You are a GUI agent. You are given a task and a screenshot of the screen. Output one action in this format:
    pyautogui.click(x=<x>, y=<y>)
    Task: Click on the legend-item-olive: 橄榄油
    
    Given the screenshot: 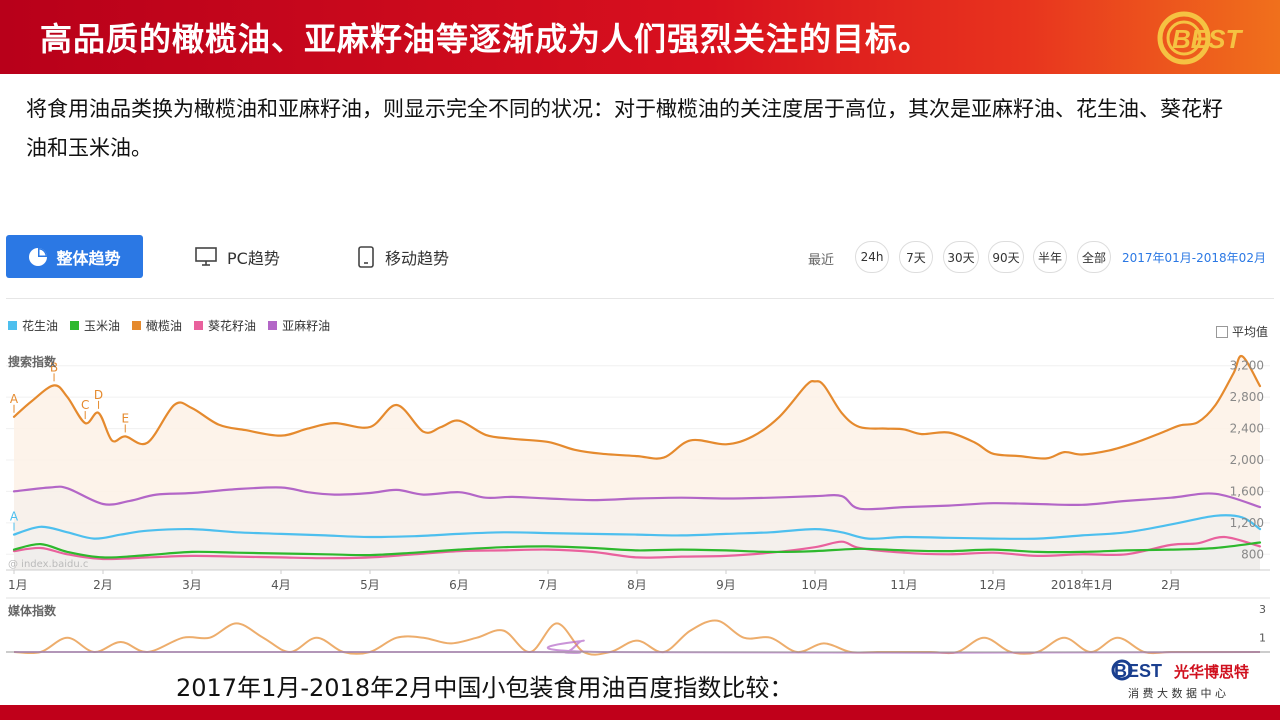 What is the action you would take?
    pyautogui.click(x=157, y=325)
    